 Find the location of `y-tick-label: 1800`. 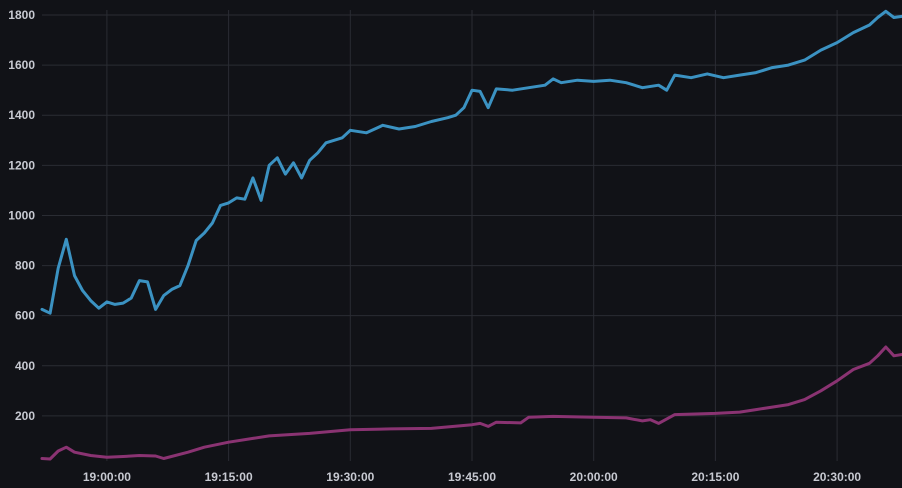

y-tick-label: 1800 is located at coordinates (21, 15).